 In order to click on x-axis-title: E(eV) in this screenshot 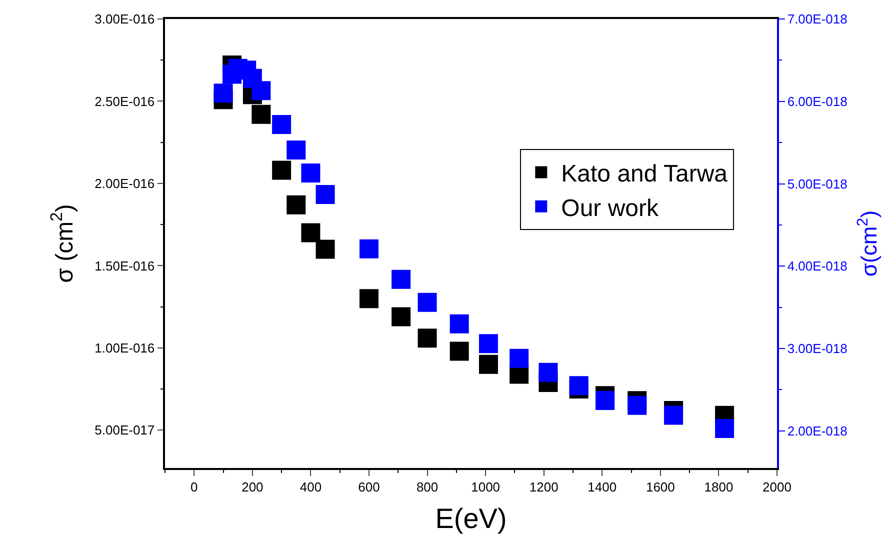, I will do `click(471, 518)`.